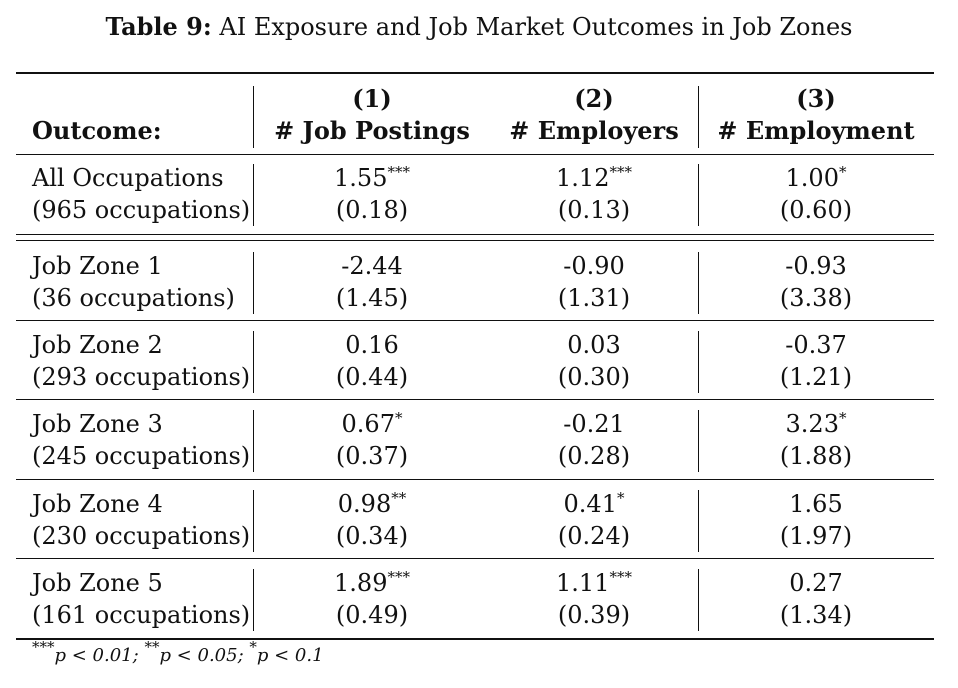 Image resolution: width=958 pixels, height=688 pixels. I want to click on row-label: Job Zone 5, so click(97, 583).